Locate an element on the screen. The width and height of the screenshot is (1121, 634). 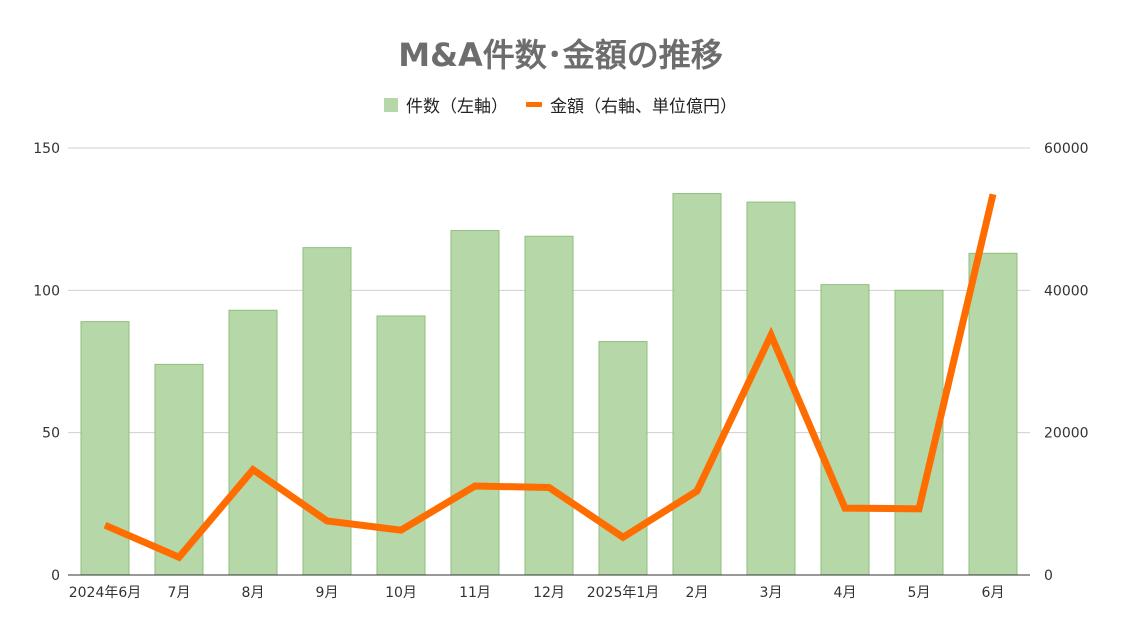
x-tick-label: 6月 is located at coordinates (993, 593).